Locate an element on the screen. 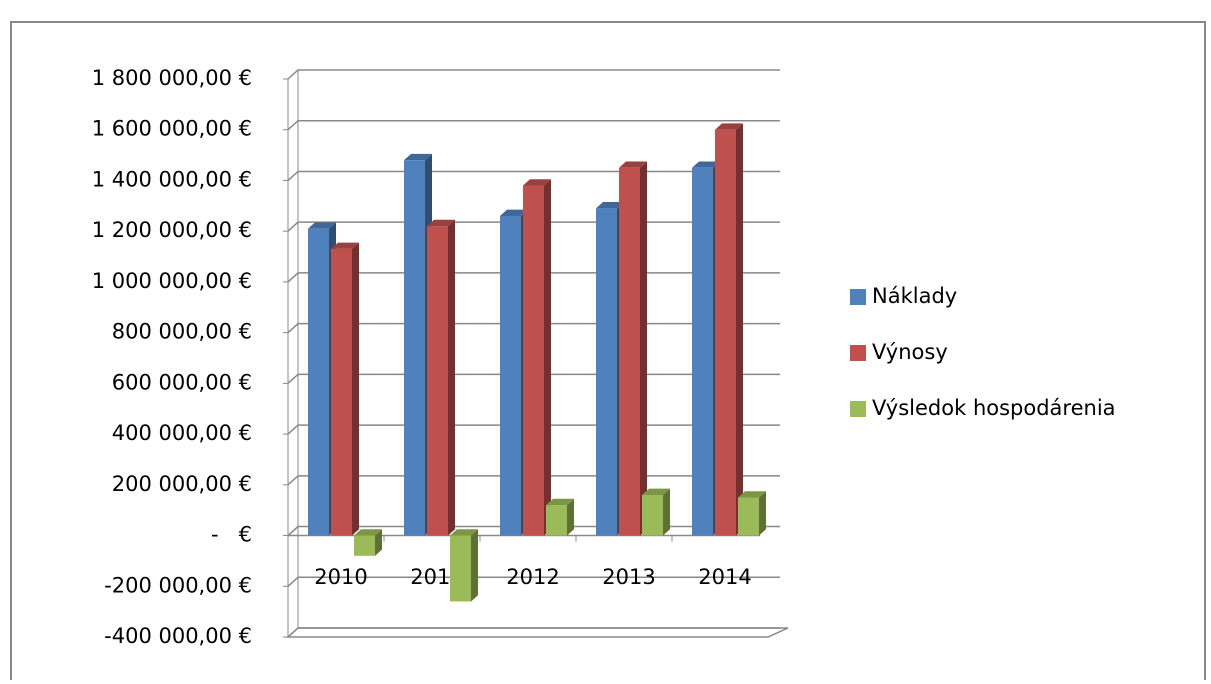 The height and width of the screenshot is (684, 1211). x-tick-label: 2012 is located at coordinates (532, 577).